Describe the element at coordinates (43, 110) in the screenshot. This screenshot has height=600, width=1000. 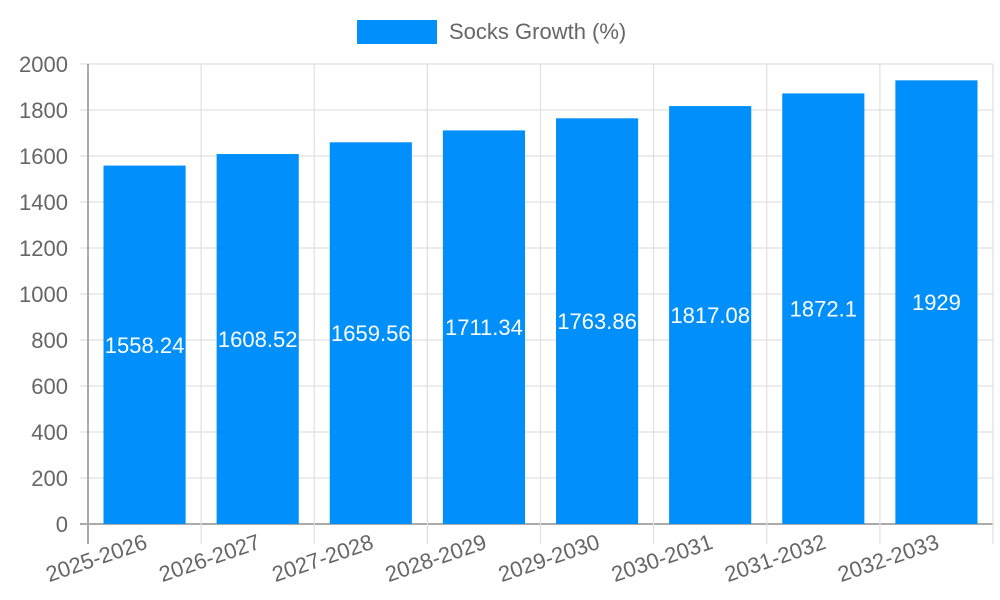
I see `y-tick-label: 1800` at that location.